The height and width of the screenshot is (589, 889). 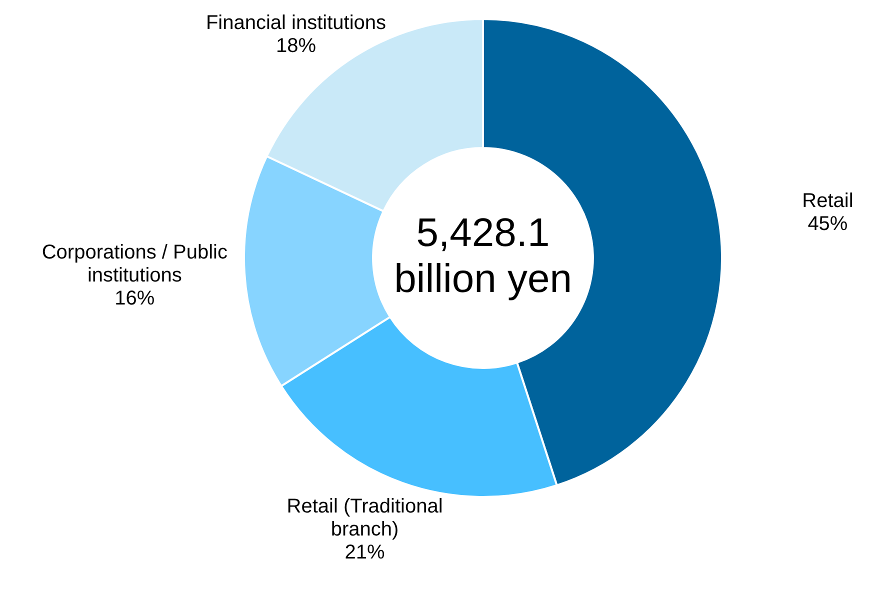 What do you see at coordinates (828, 223) in the screenshot?
I see `data-label: 45%` at bounding box center [828, 223].